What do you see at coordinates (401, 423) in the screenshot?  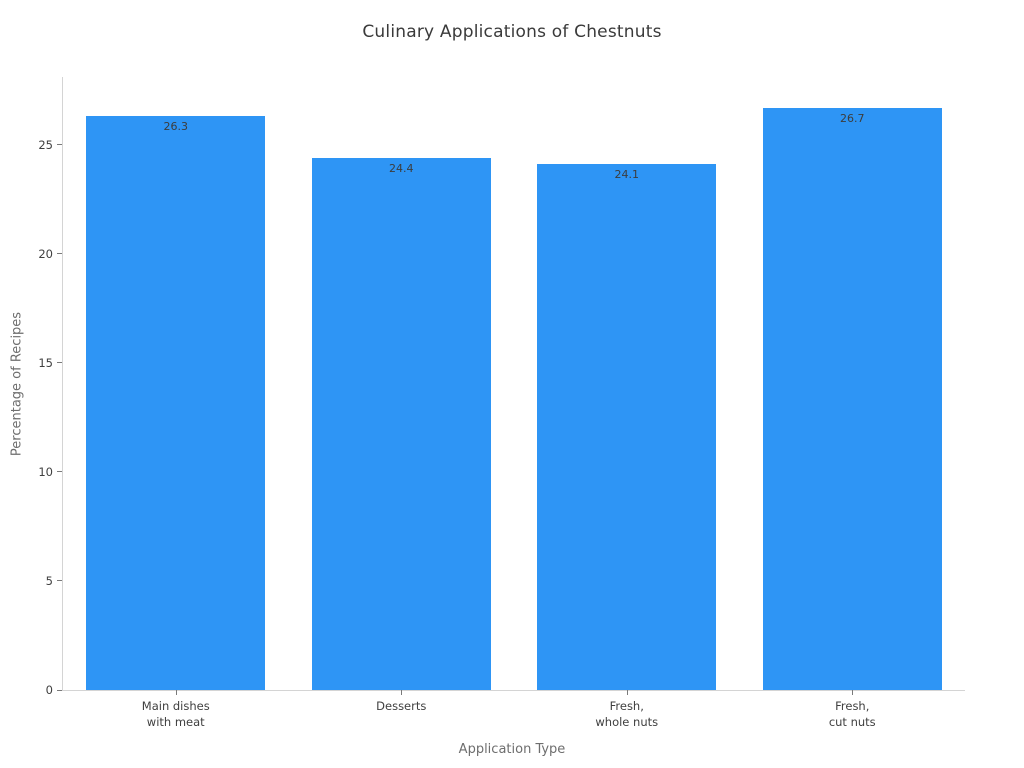 I see `bar: 24.4` at bounding box center [401, 423].